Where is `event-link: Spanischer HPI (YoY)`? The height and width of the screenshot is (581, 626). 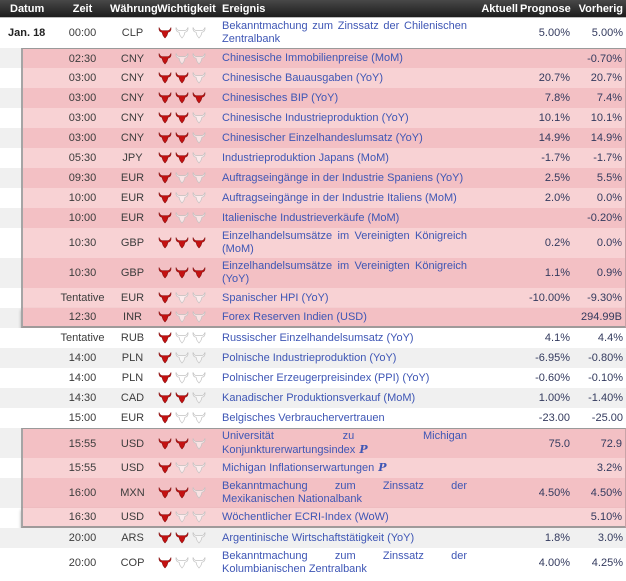 event-link: Spanischer HPI (YoY) is located at coordinates (344, 298).